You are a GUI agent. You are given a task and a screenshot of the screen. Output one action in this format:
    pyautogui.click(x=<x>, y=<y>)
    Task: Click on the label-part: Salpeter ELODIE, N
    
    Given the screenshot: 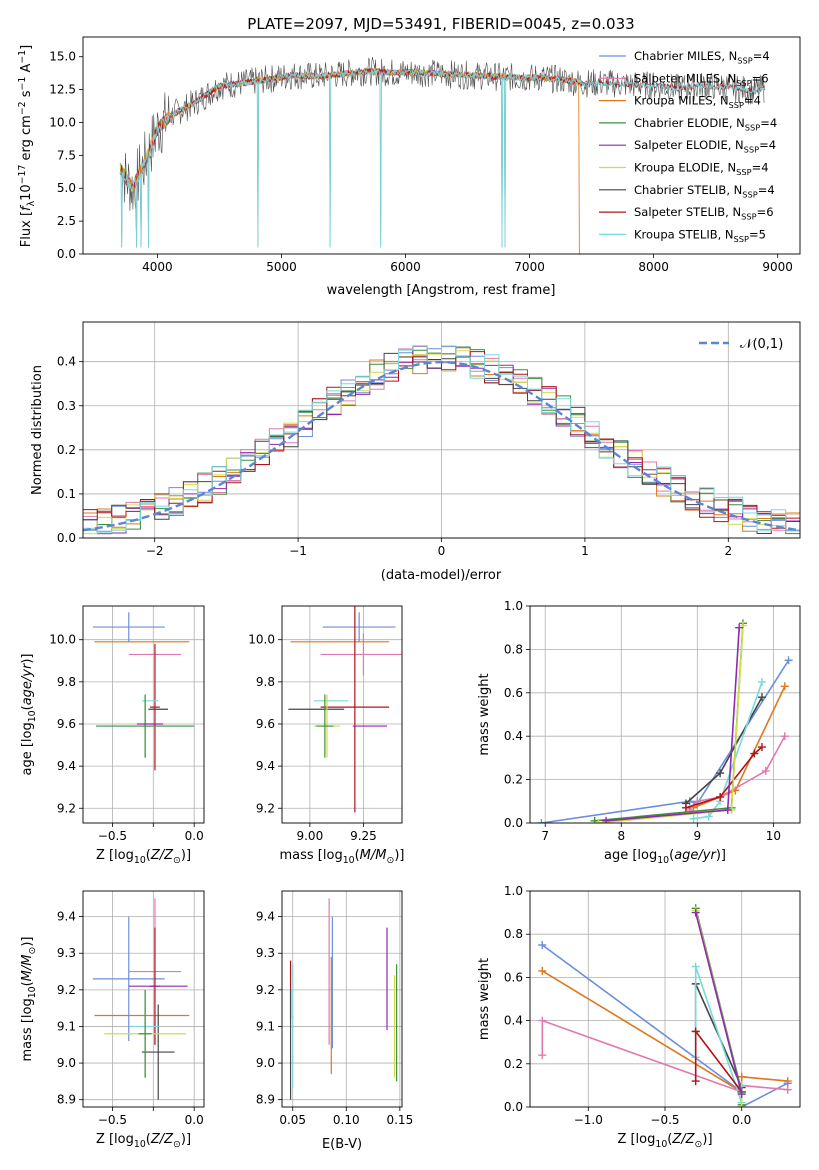 What is the action you would take?
    pyautogui.click(x=689, y=145)
    